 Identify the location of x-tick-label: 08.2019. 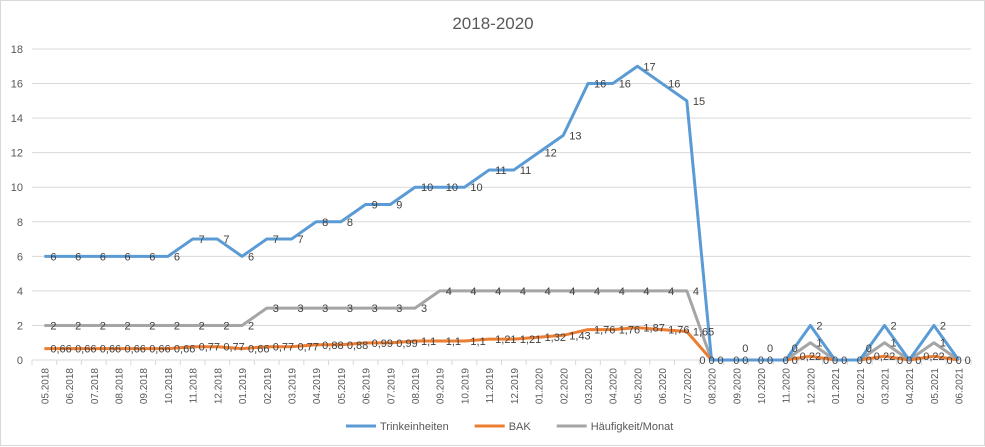
(416, 386).